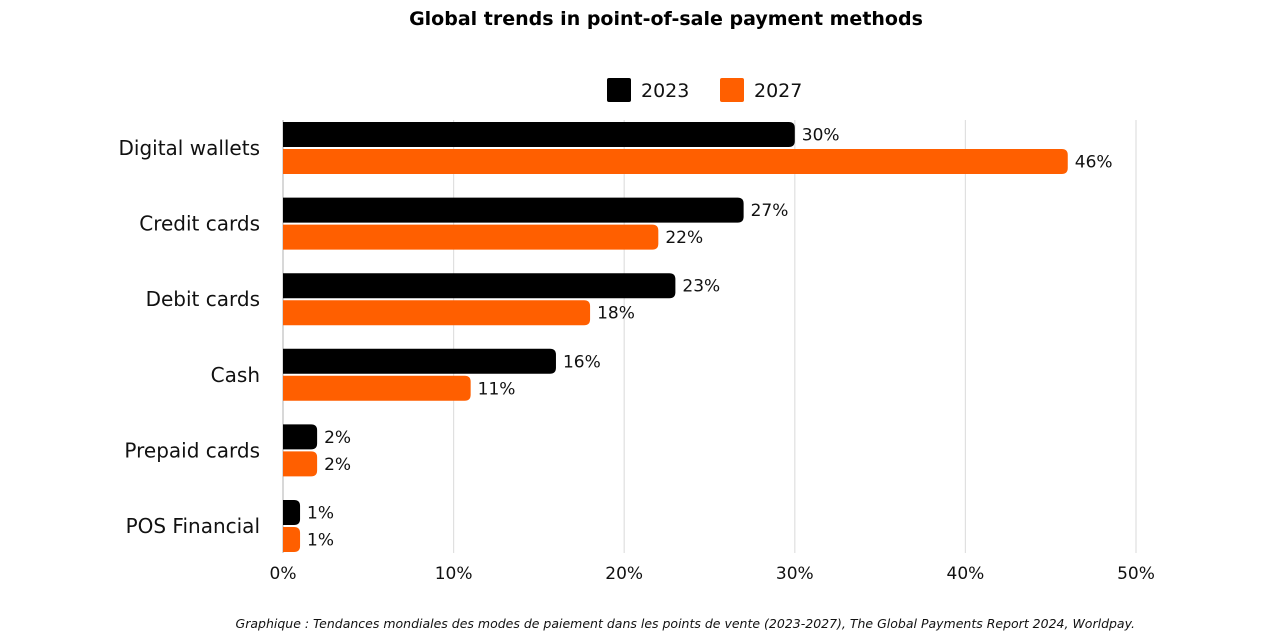 This screenshot has width=1280, height=637. Describe the element at coordinates (770, 211) in the screenshot. I see `data-label: 27%` at that location.